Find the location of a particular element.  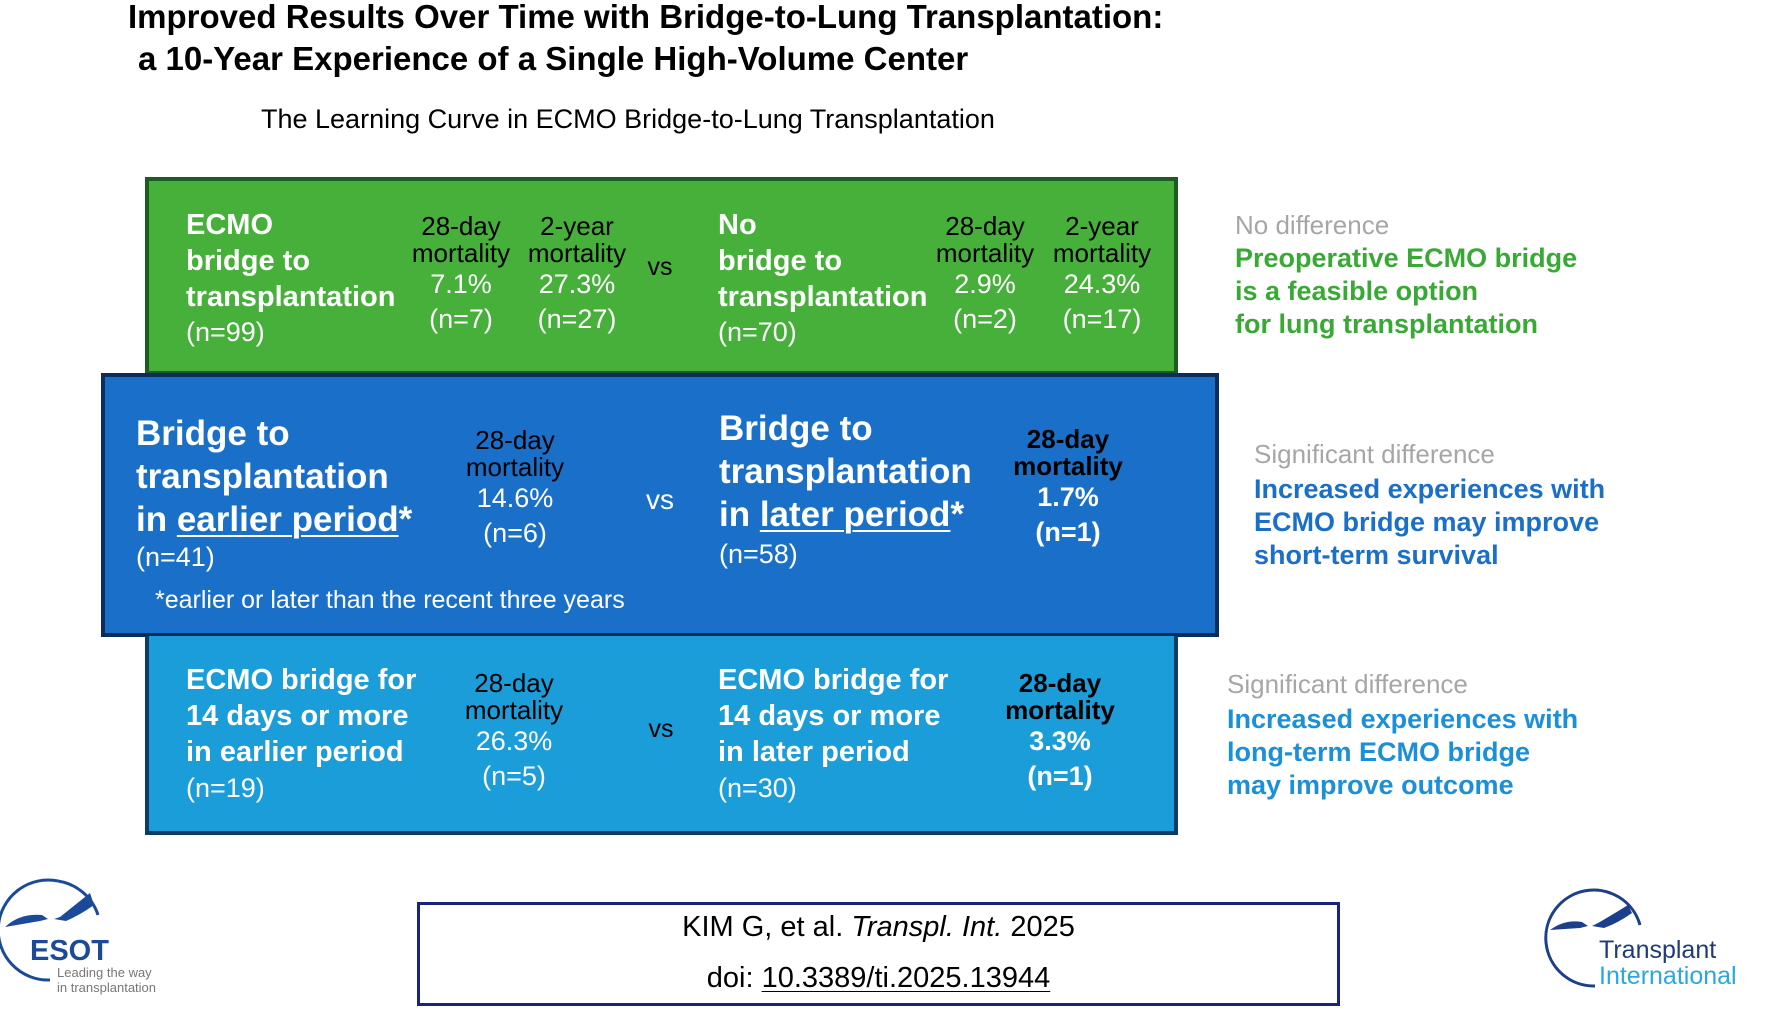

citation-box is located at coordinates (878, 954).